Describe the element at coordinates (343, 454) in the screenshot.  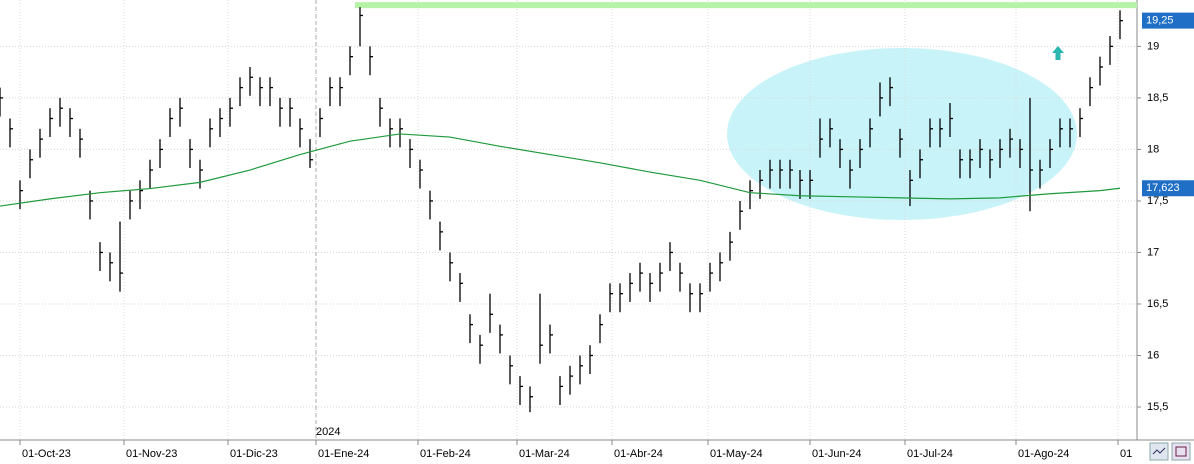
I see `x-tick-label: 01-Ene-24` at that location.